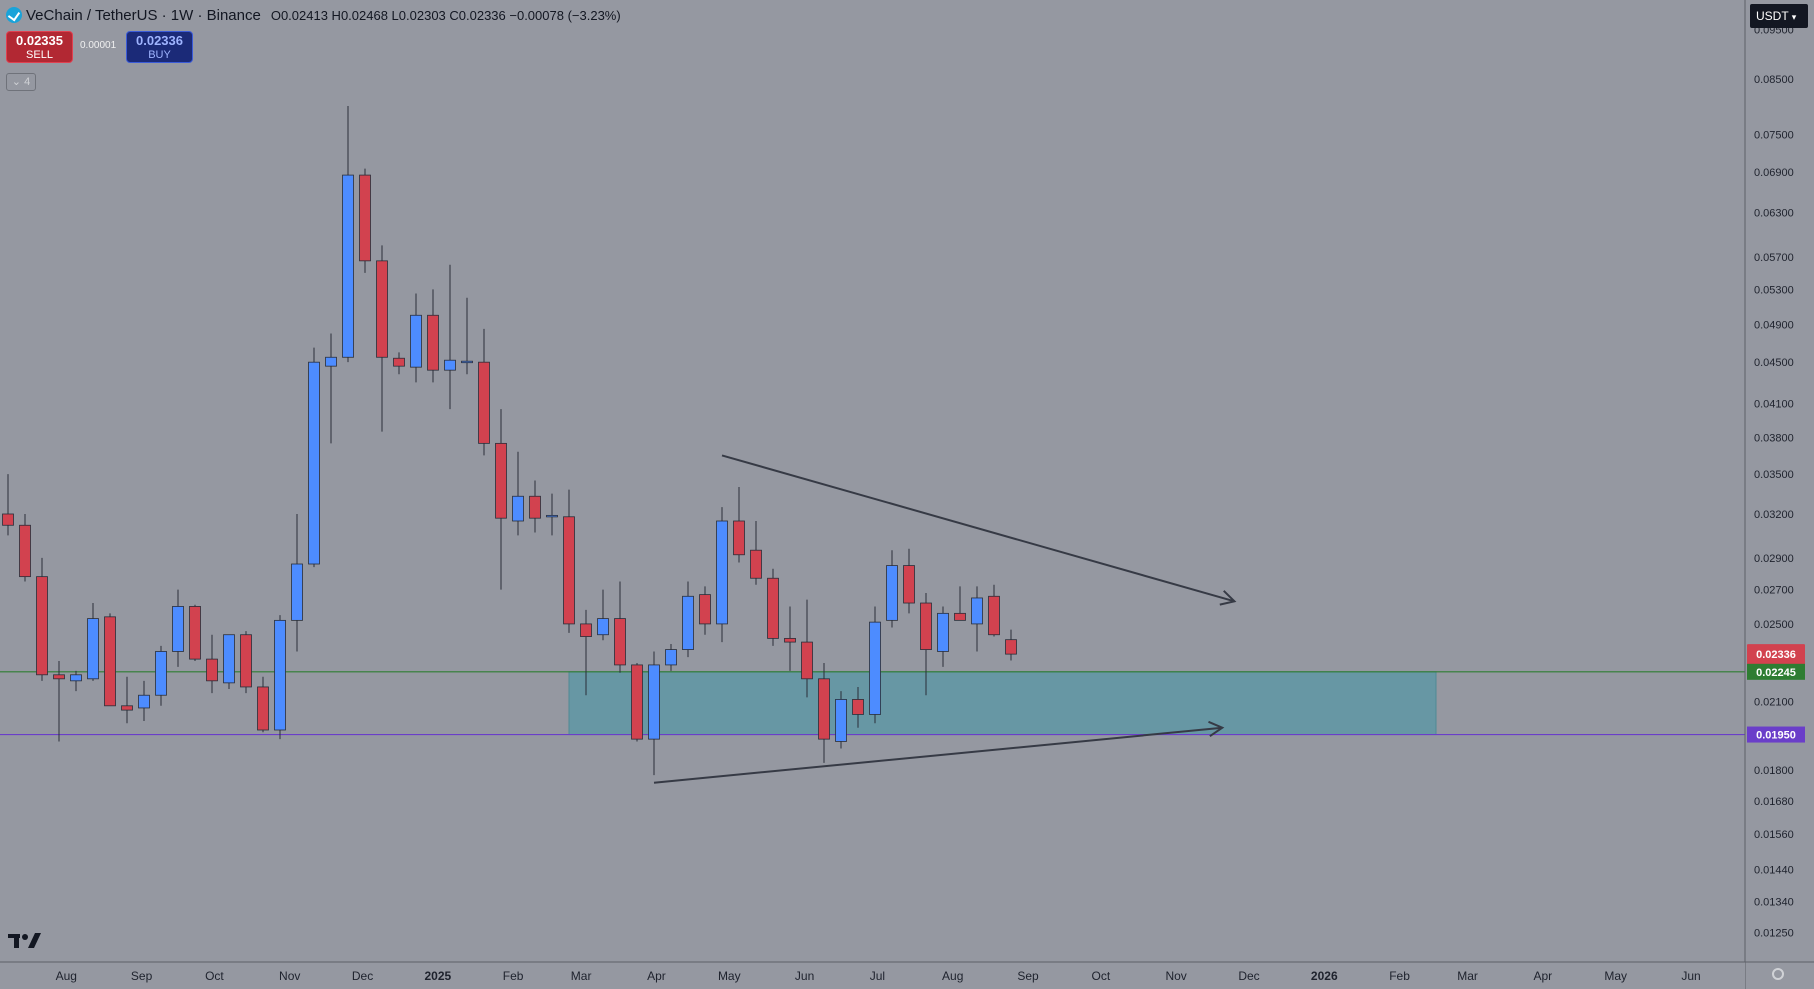 This screenshot has height=989, width=1814. I want to click on price-tick-label: 0.02100, so click(1774, 703).